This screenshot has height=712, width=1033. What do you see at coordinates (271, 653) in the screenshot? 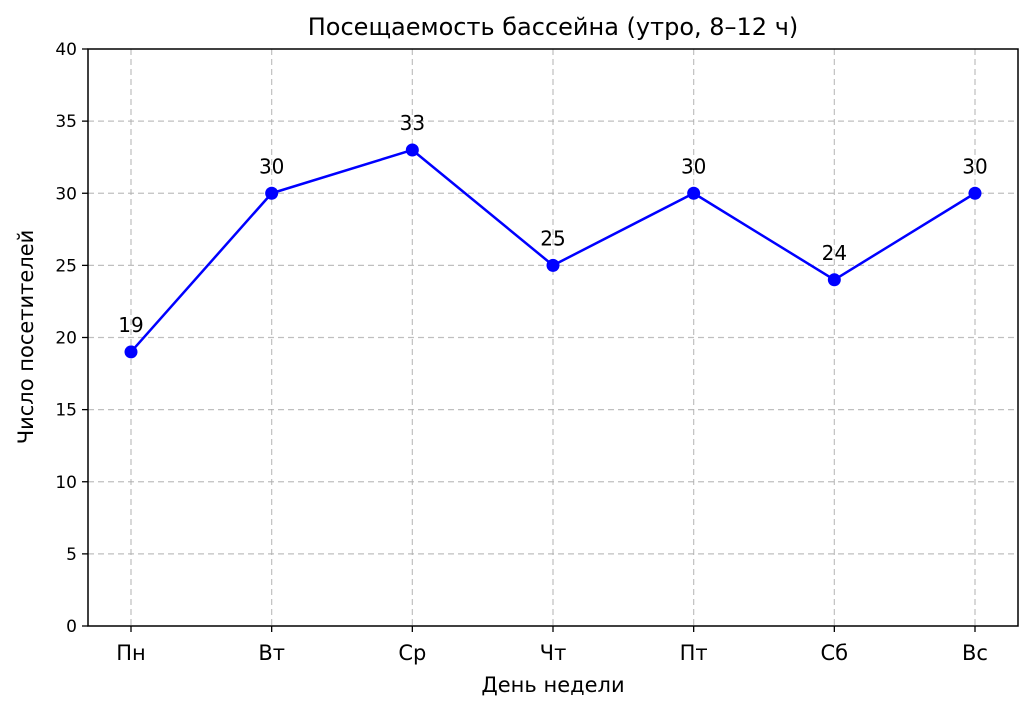
I see `x-tick-label: Вт` at bounding box center [271, 653].